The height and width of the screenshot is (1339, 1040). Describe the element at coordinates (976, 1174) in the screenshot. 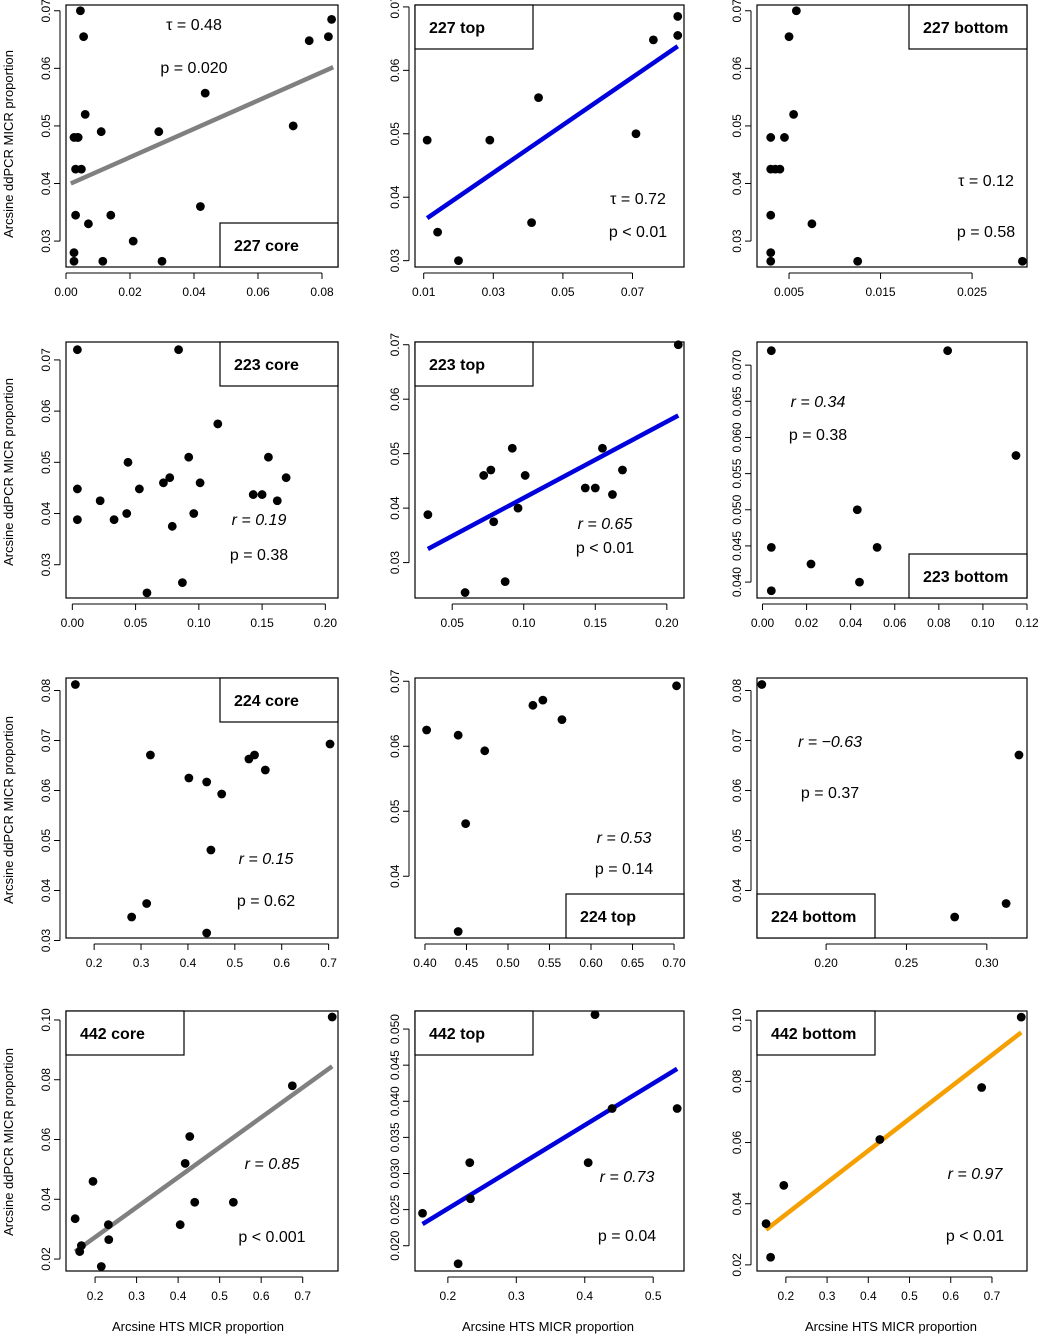

I see `correlation-stat: r = 0.97` at that location.